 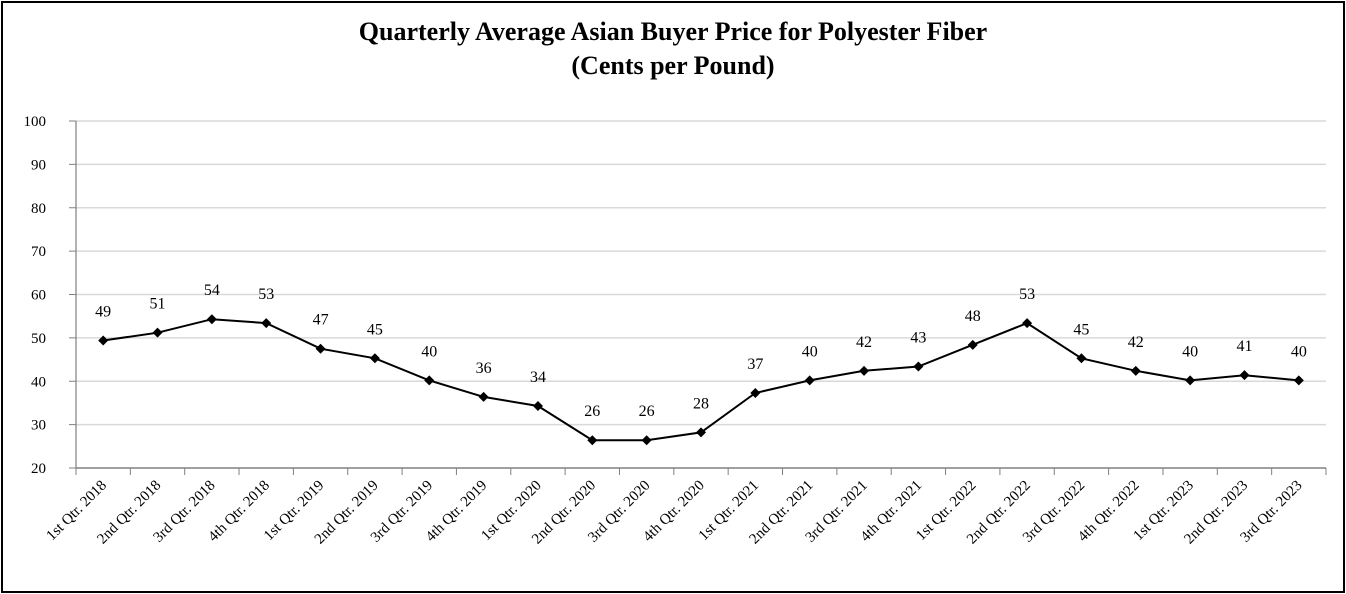 I want to click on data-label: 43, so click(x=918, y=338).